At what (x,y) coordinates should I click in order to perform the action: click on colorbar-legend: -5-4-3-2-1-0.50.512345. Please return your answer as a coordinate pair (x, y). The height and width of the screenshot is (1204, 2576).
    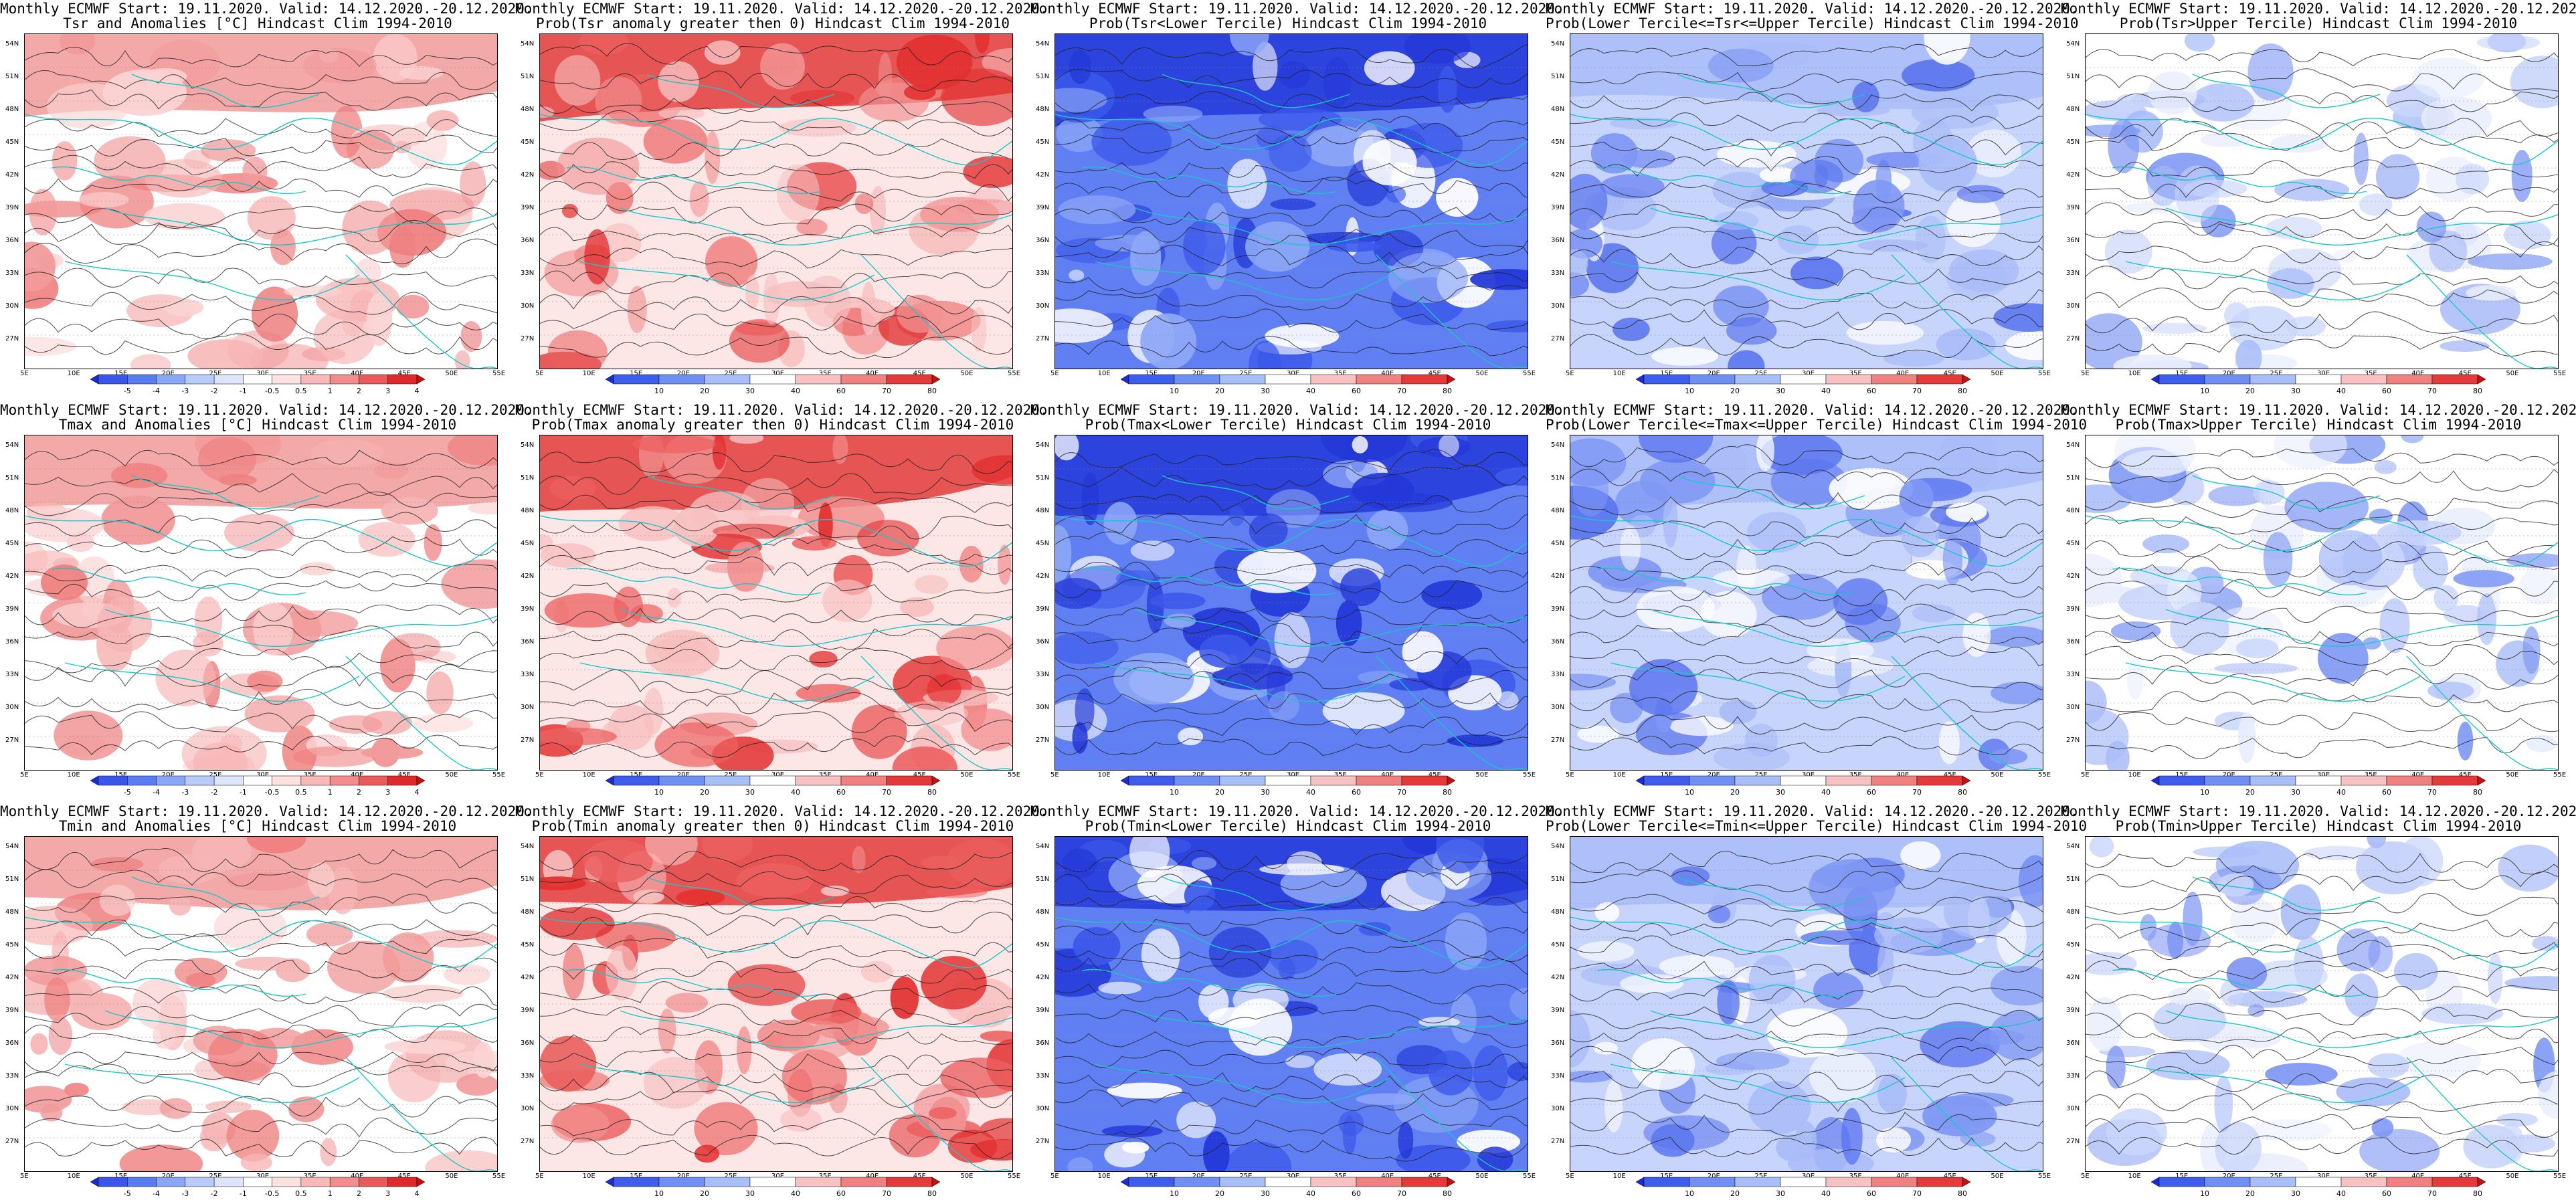
    Looking at the image, I should click on (264, 1188).